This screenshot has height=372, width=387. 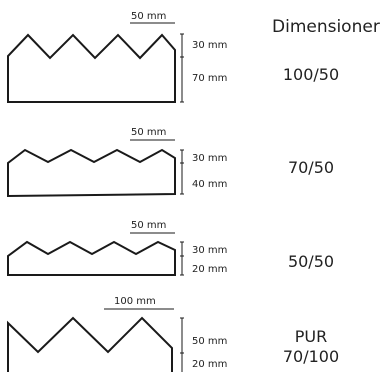 What do you see at coordinates (157, 62) in the screenshot?
I see `profile-100-50-dimensions` at bounding box center [157, 62].